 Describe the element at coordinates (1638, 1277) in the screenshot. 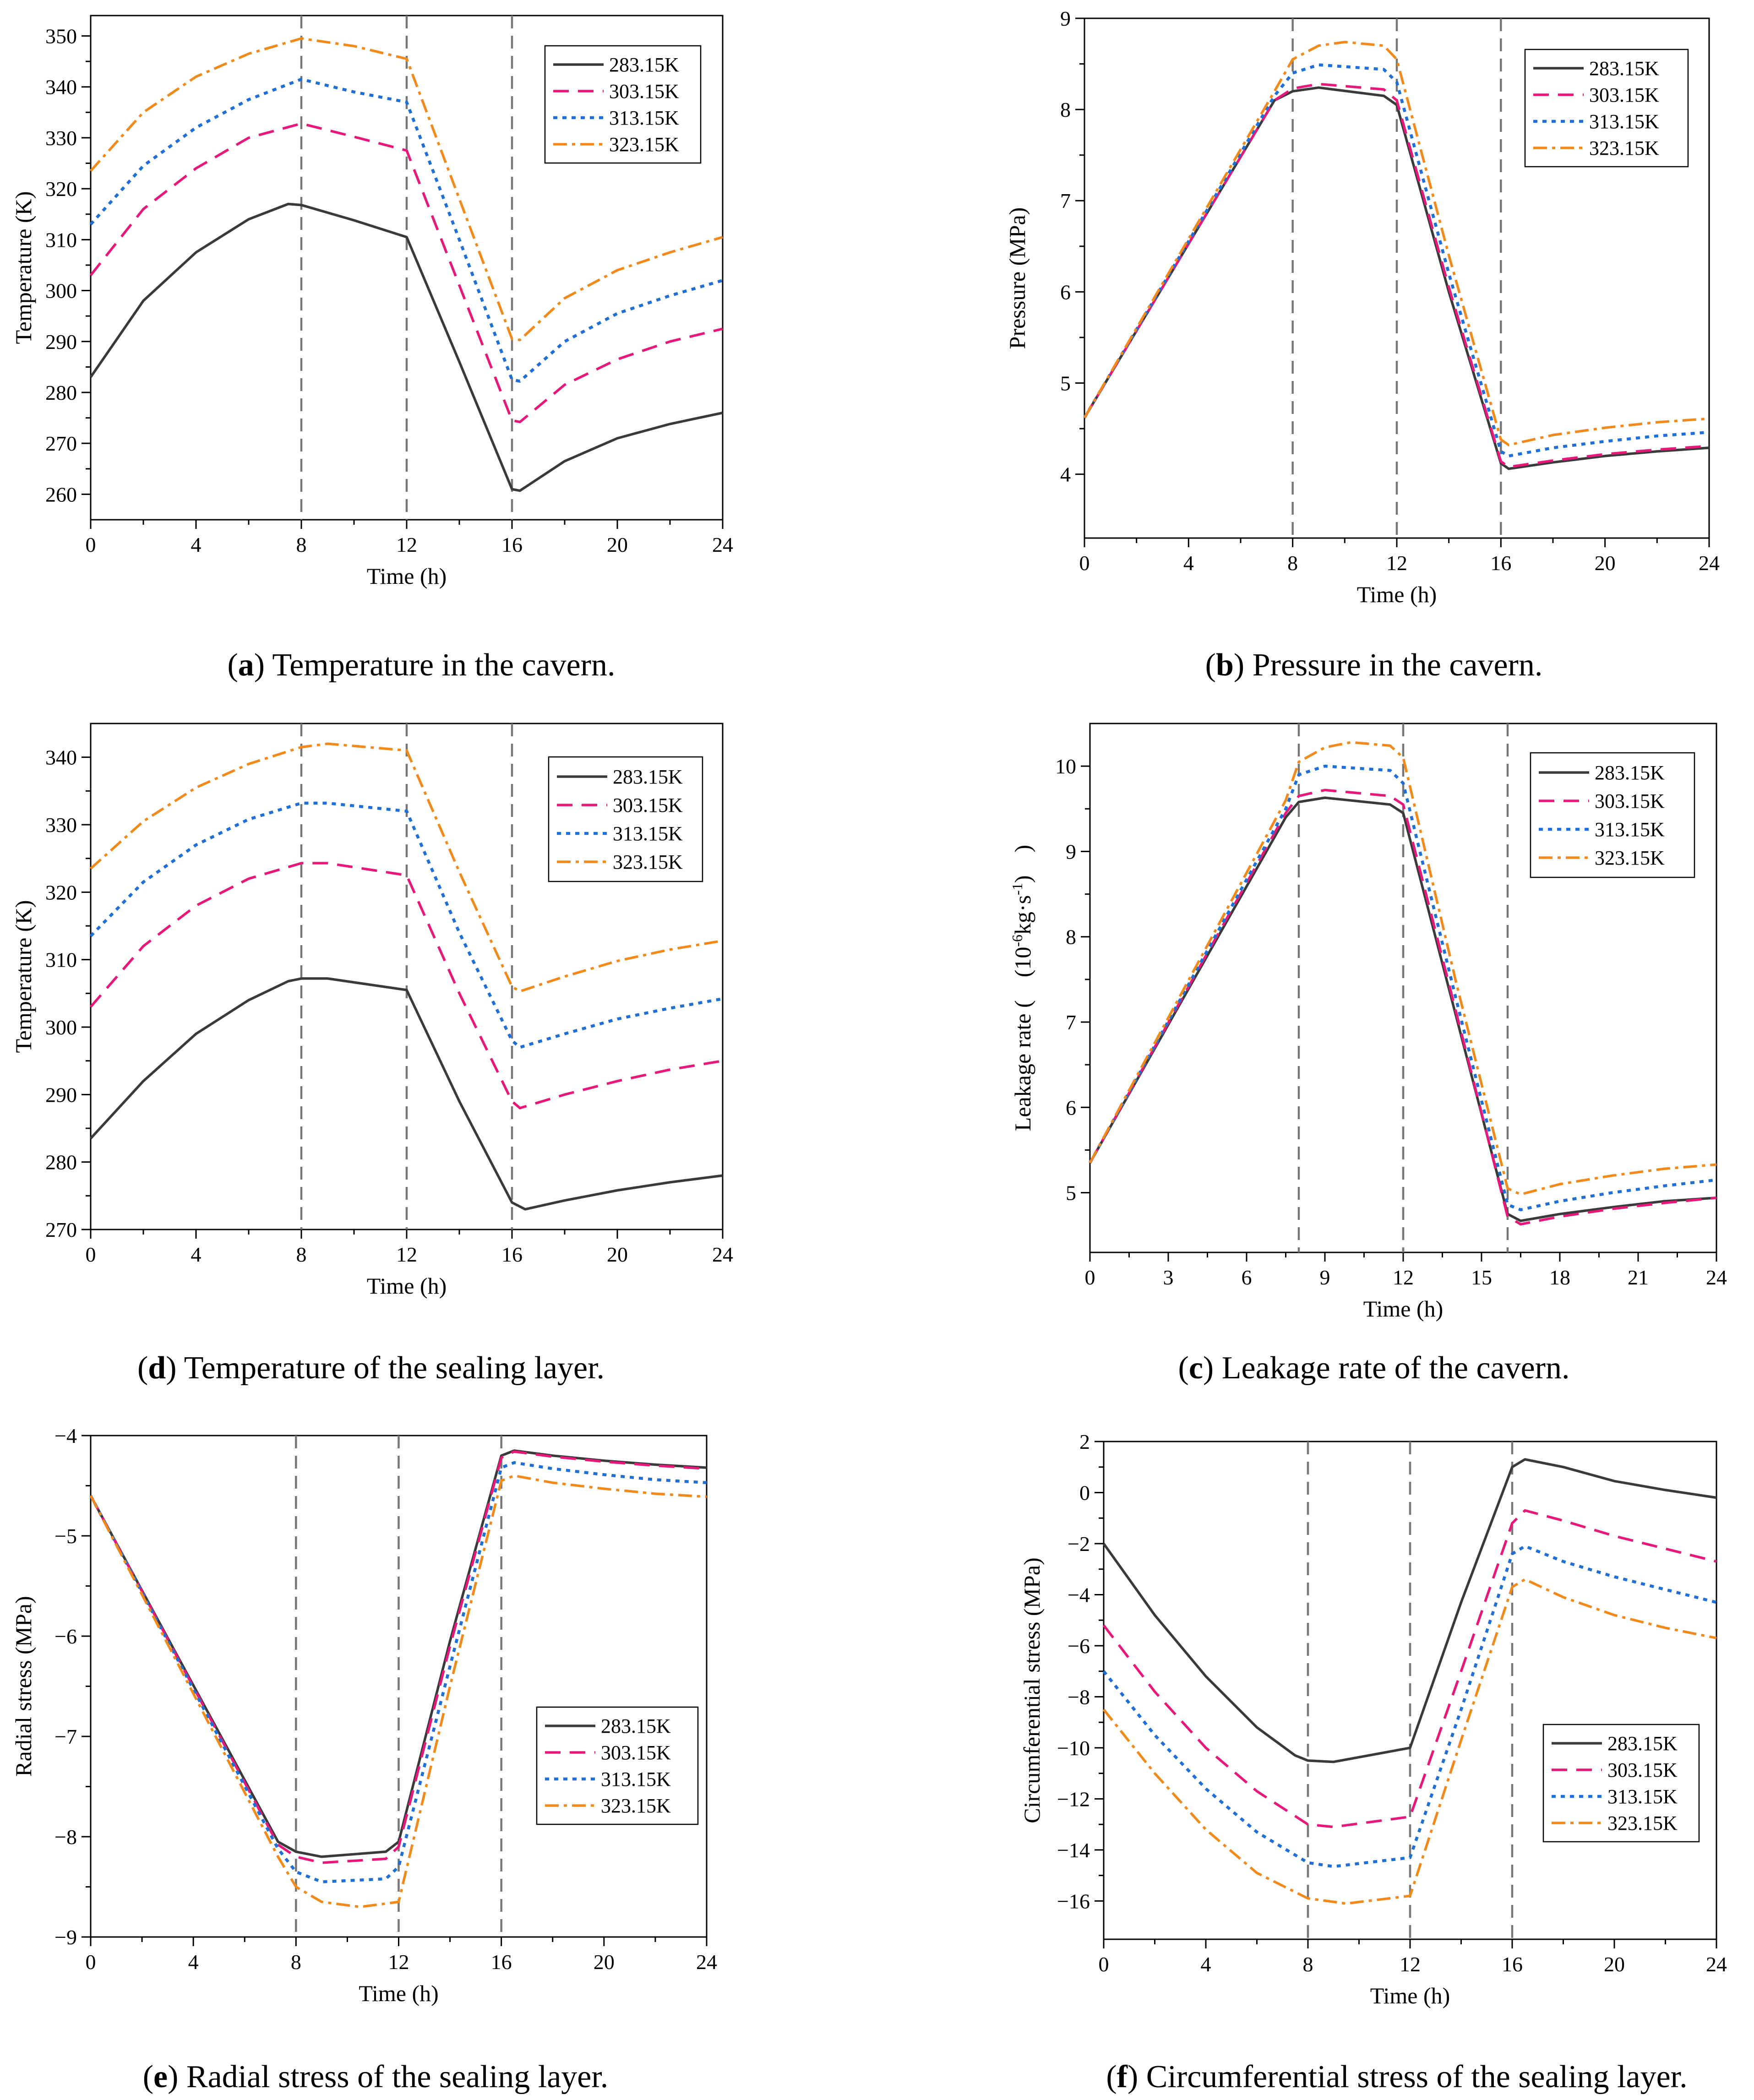

I see `x-tick-label: 21` at that location.